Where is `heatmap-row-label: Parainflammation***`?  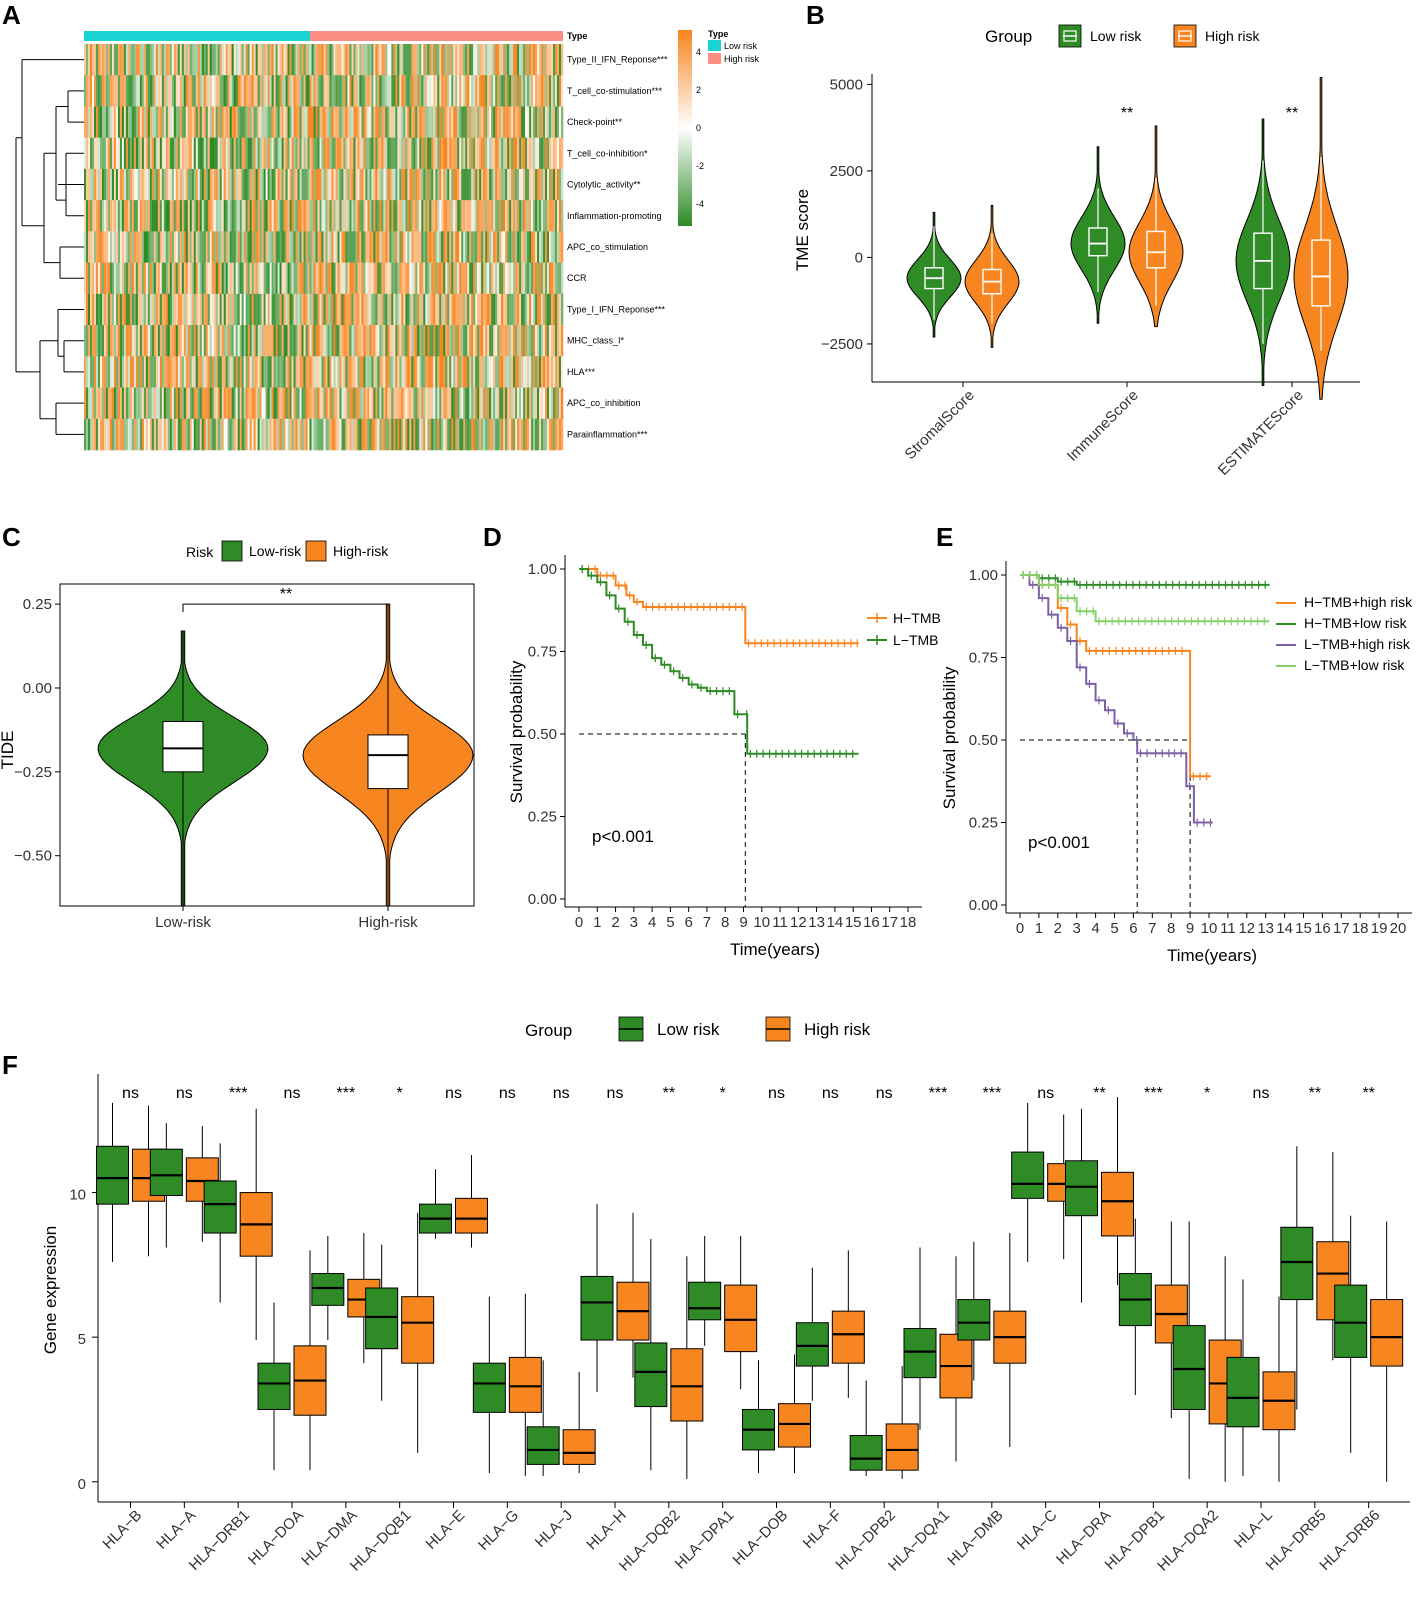 heatmap-row-label: Parainflammation*** is located at coordinates (607, 434).